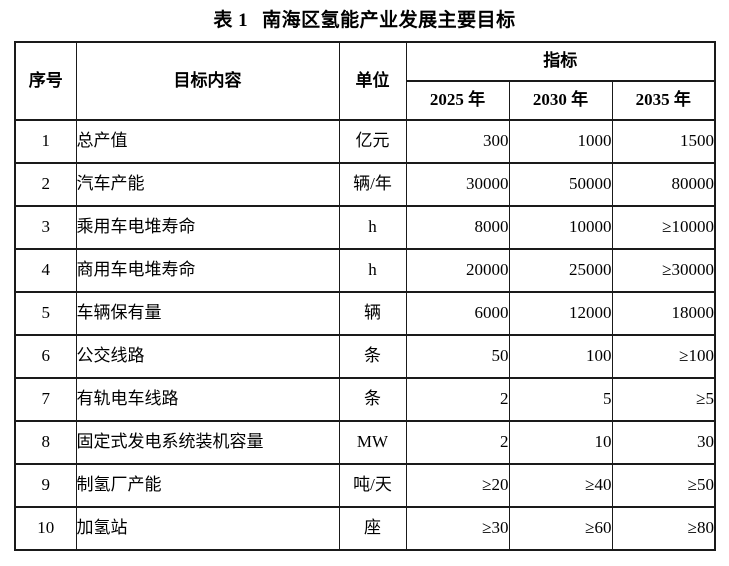 This screenshot has height=566, width=729. I want to click on table-title: 表 1 南海区氢能产业发展主要目标, so click(364, 16).